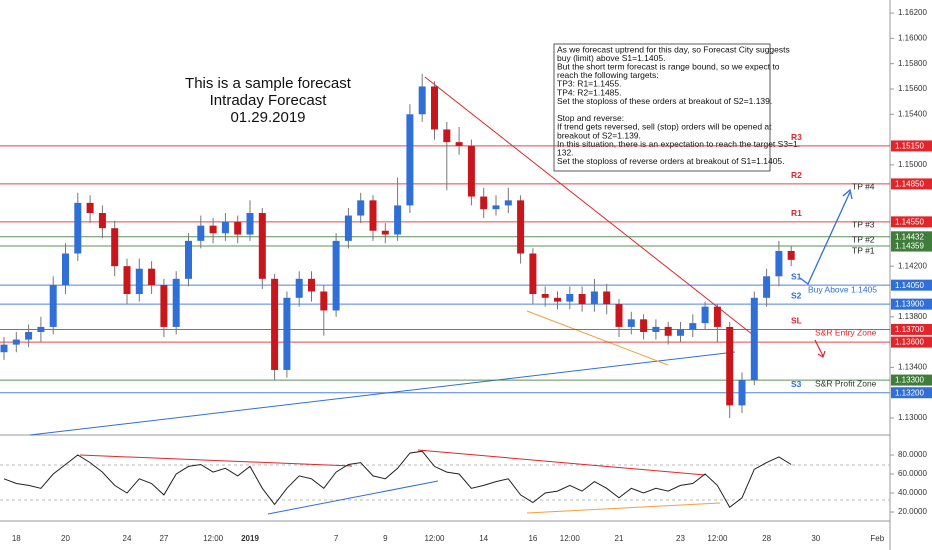 This screenshot has height=550, width=932. I want to click on y-tick-label: 1.15000, so click(912, 164).